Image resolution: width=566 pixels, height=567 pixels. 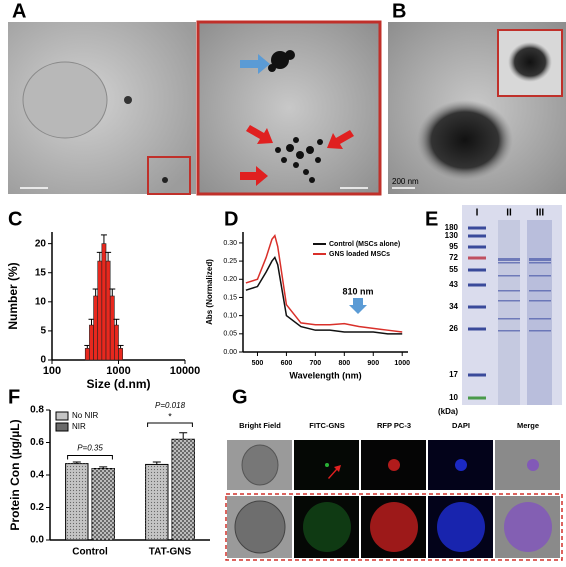 I want to click on y-tick-label: 0.20, so click(x=230, y=279).